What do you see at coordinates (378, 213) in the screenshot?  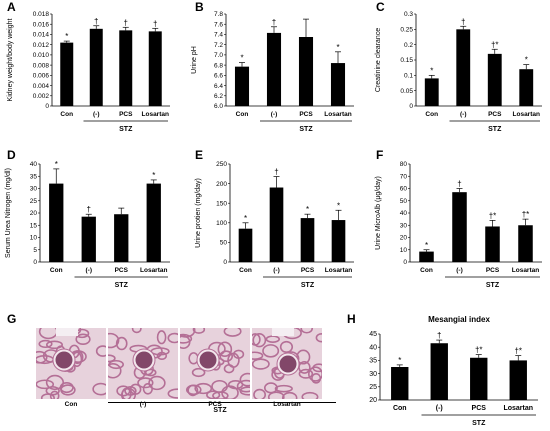 I see `y-axis-label: Urine MicroAlb (μg/day)` at bounding box center [378, 213].